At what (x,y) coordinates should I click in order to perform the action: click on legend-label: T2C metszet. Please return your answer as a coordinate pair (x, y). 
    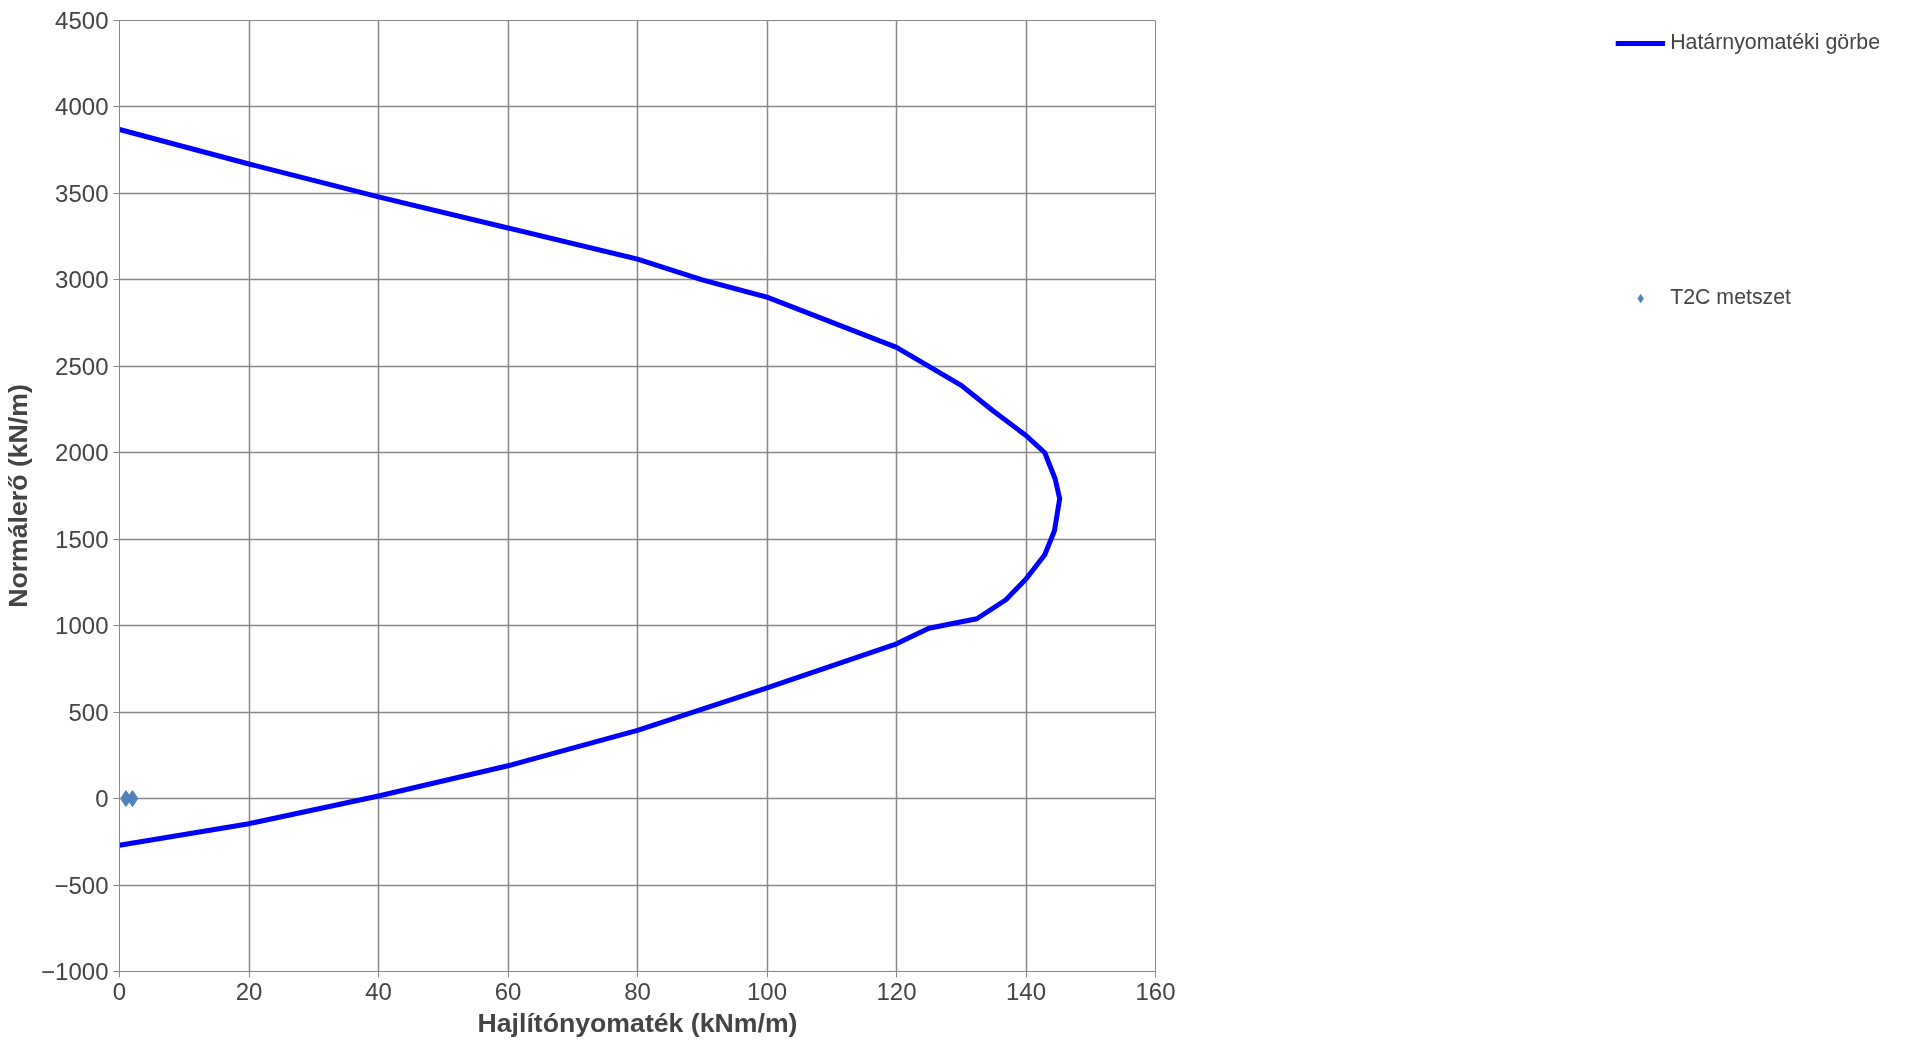
    Looking at the image, I should click on (1731, 297).